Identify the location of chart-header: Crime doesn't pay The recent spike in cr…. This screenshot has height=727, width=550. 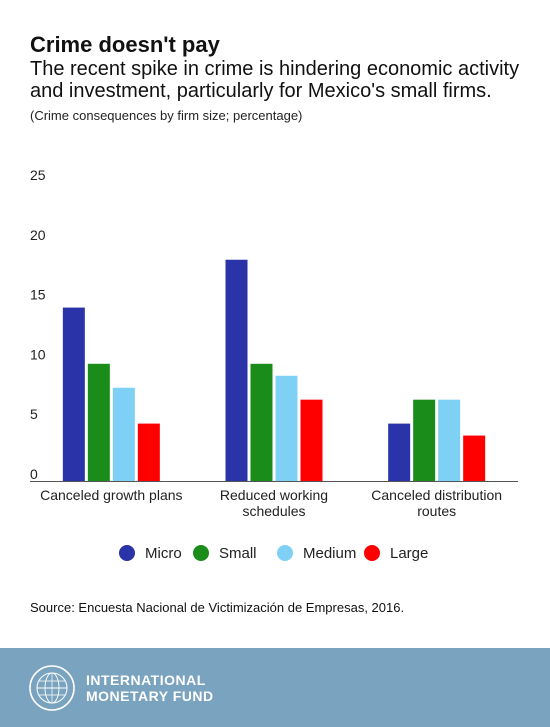
(280, 78).